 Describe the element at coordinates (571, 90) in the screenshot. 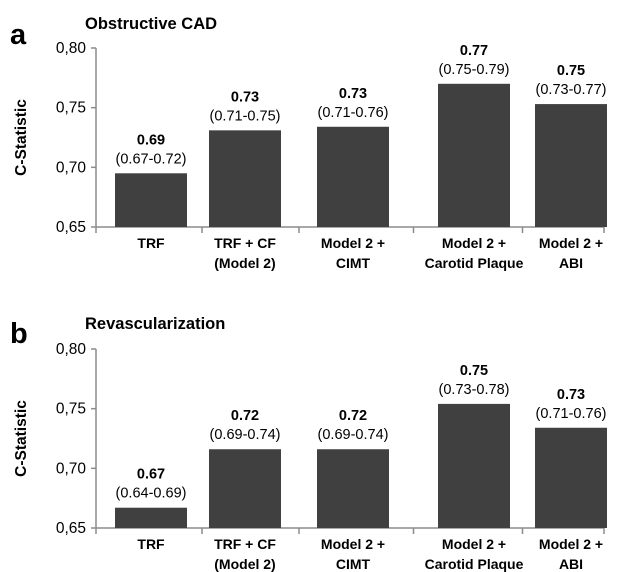

I see `bar-ci-label: (0.73-0.77)` at that location.